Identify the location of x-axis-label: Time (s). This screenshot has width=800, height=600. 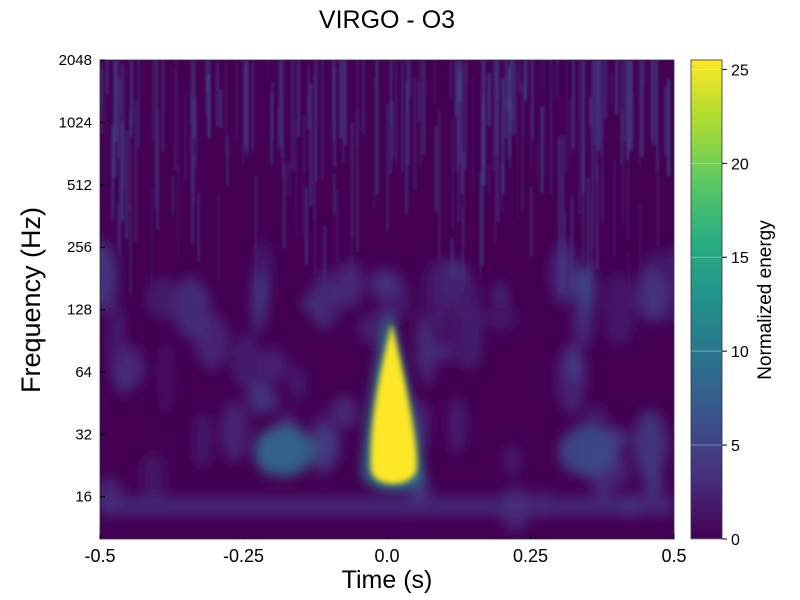
(387, 580).